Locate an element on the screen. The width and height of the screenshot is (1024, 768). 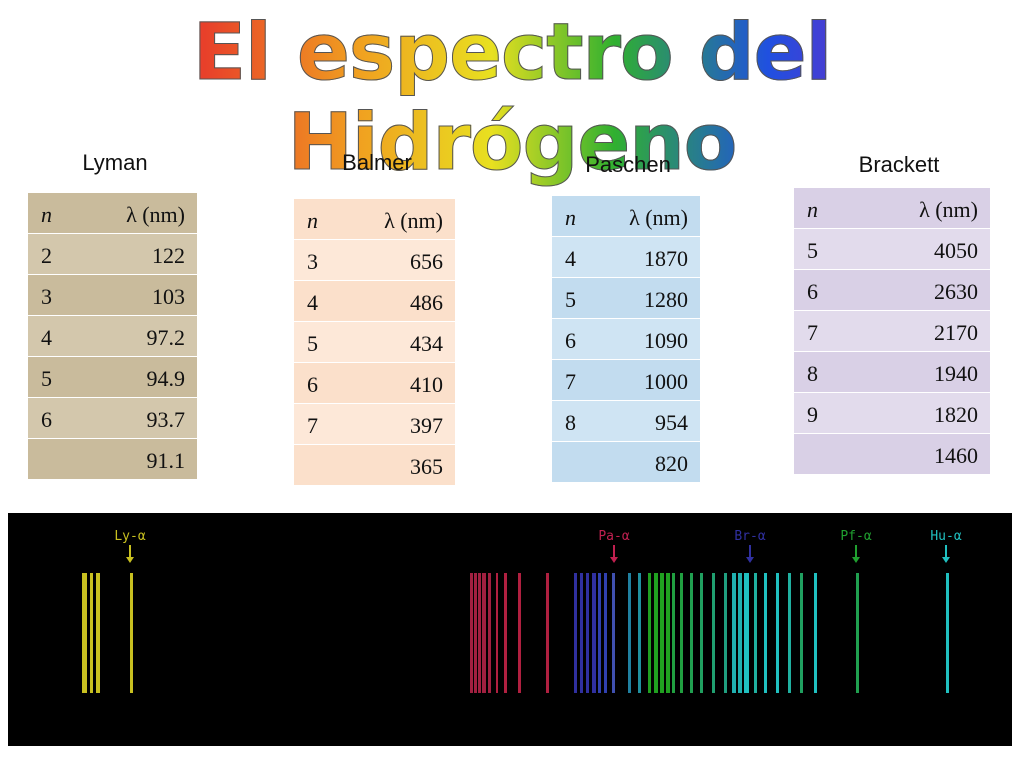
cell: 2630 is located at coordinates (956, 291).